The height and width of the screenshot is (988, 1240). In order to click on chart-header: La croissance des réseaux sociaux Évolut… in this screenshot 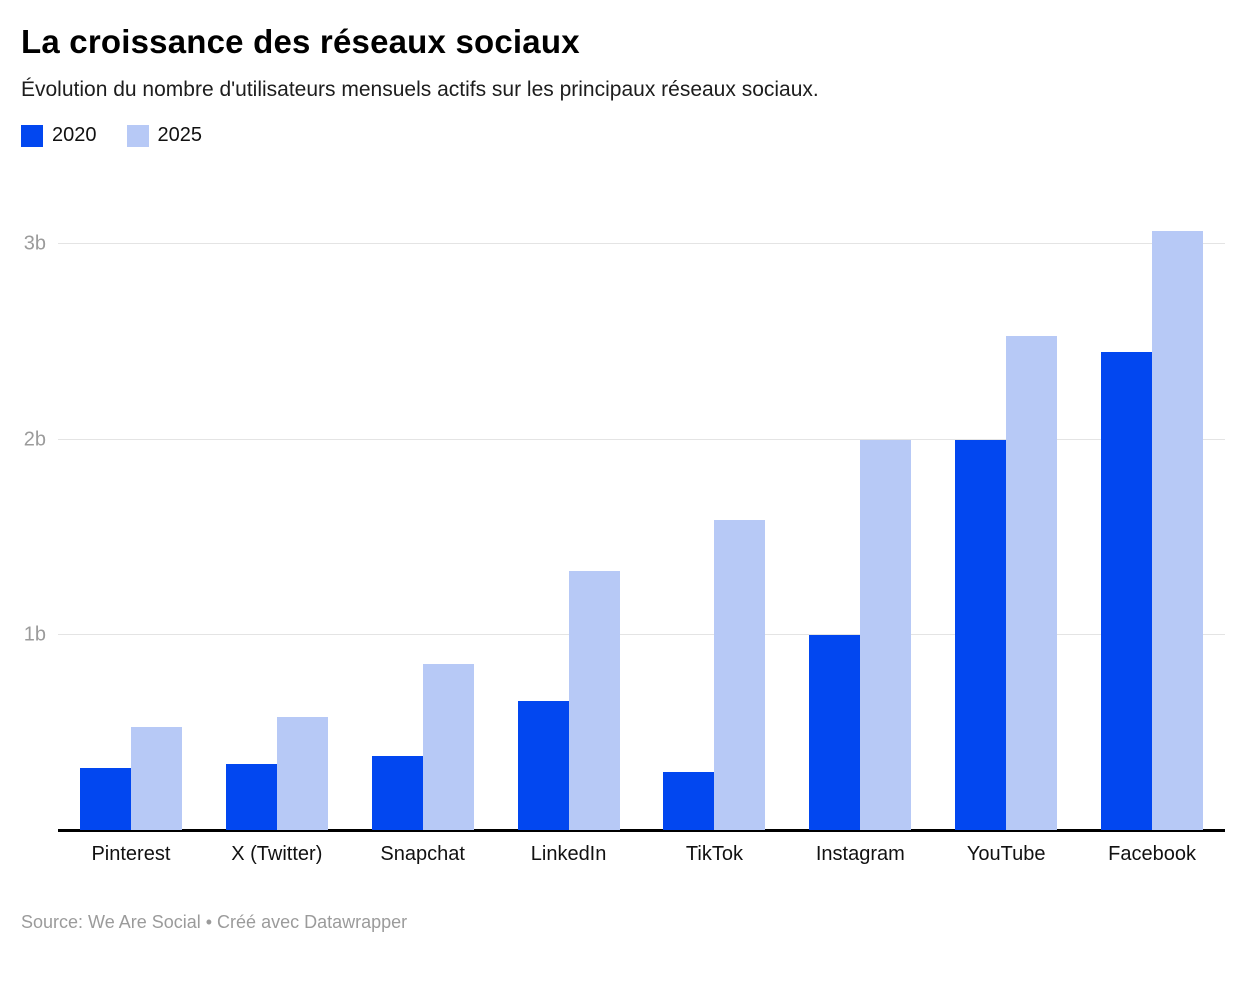, I will do `click(620, 73)`.